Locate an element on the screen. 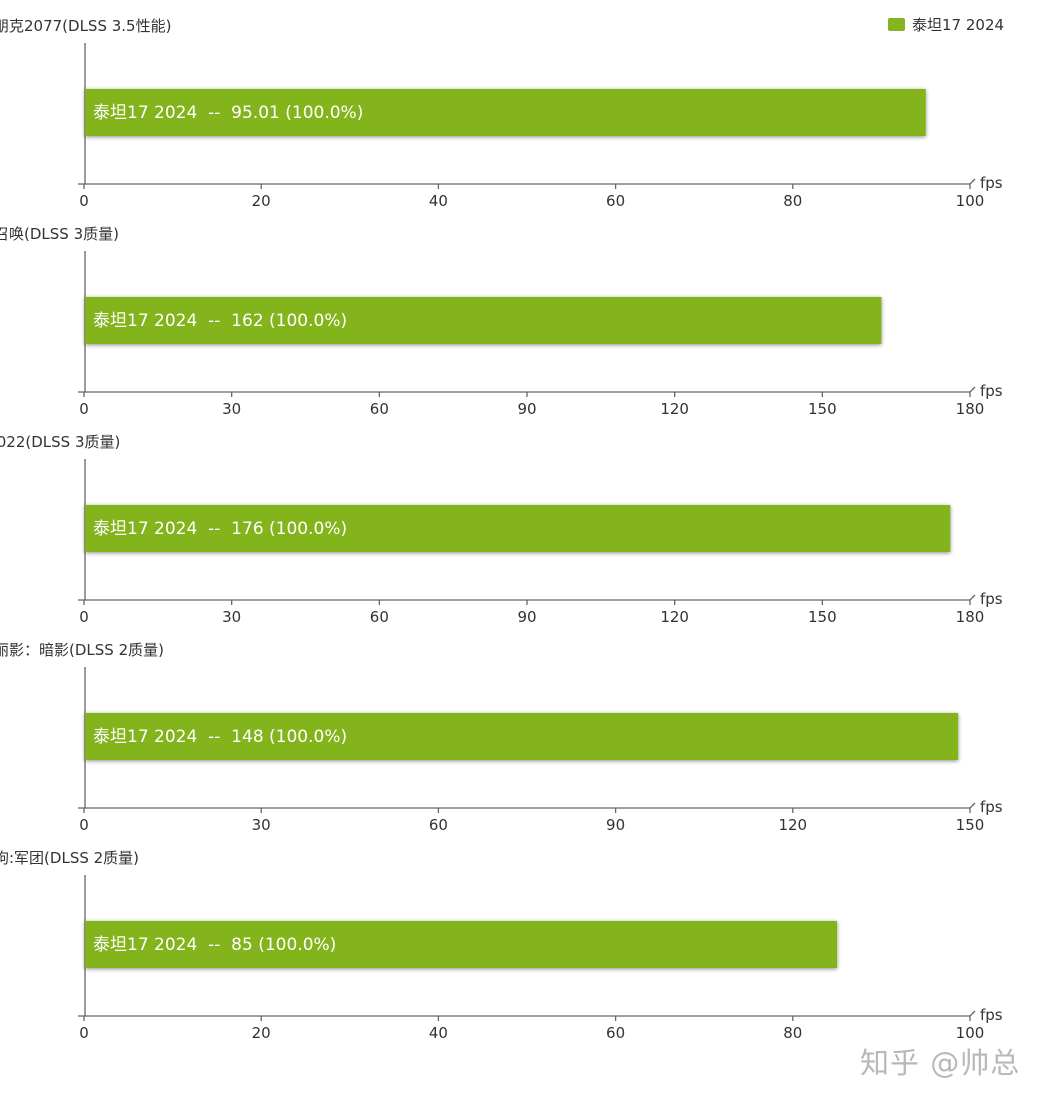  chart-title: 赛博朋克2077(DLSS 3.5性能) is located at coordinates (85, 26).